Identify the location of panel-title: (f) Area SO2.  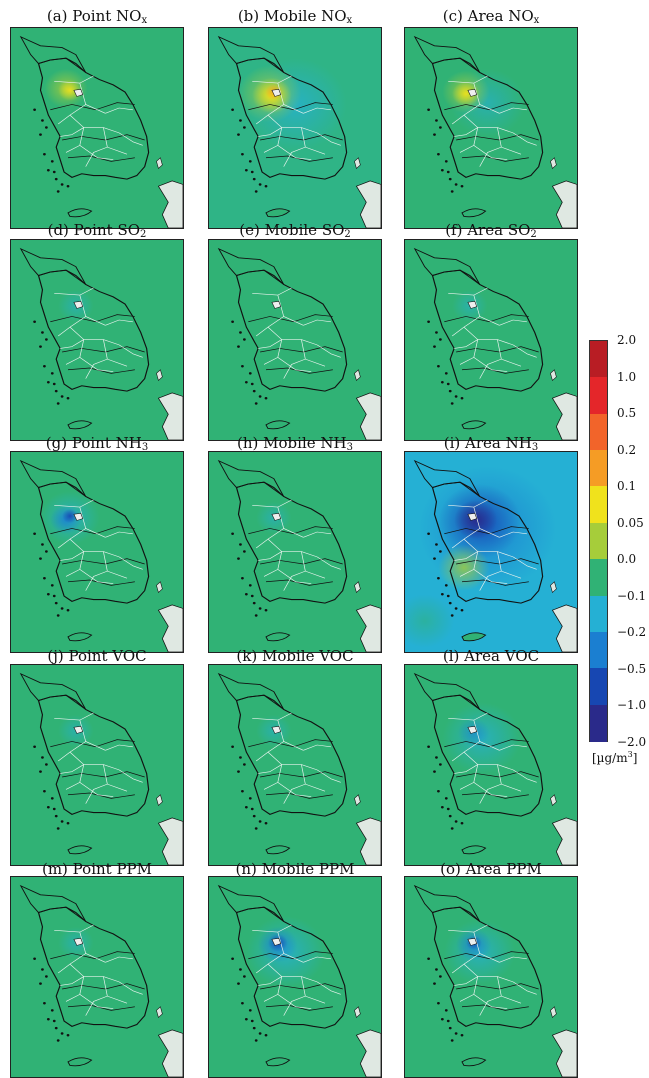
(491, 230).